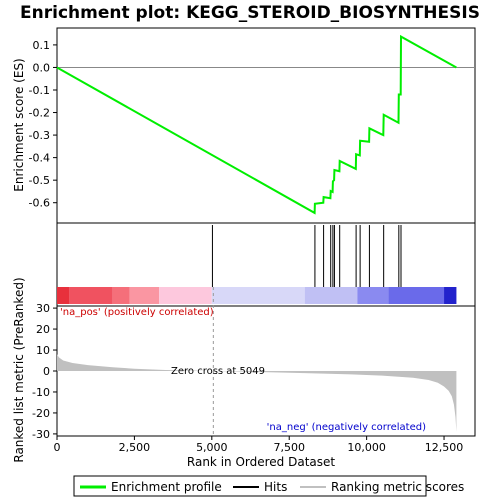 Image resolution: width=500 pixels, height=500 pixels. Describe the element at coordinates (218, 371) in the screenshot. I see `zero-cross-label: Zero cross at 5049` at that location.